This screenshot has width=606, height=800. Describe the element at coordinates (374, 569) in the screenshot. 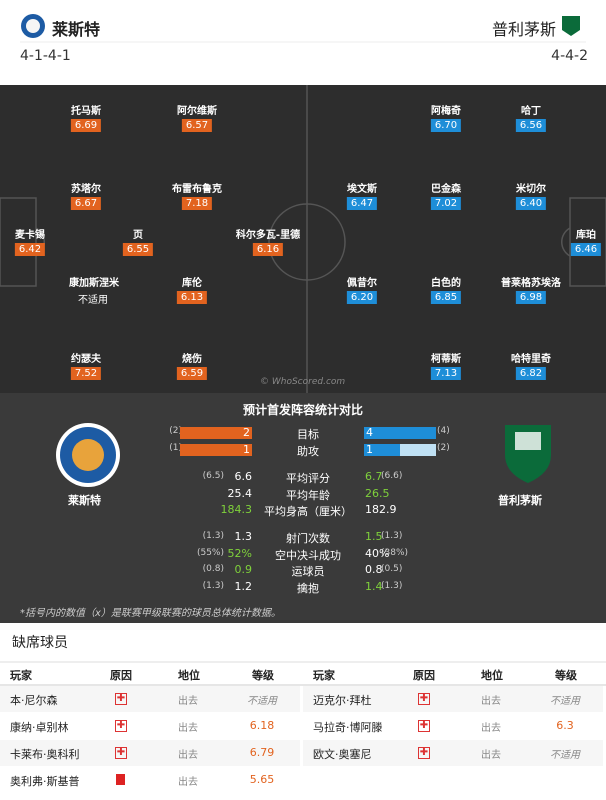

I see `away-value: 0.8` at that location.